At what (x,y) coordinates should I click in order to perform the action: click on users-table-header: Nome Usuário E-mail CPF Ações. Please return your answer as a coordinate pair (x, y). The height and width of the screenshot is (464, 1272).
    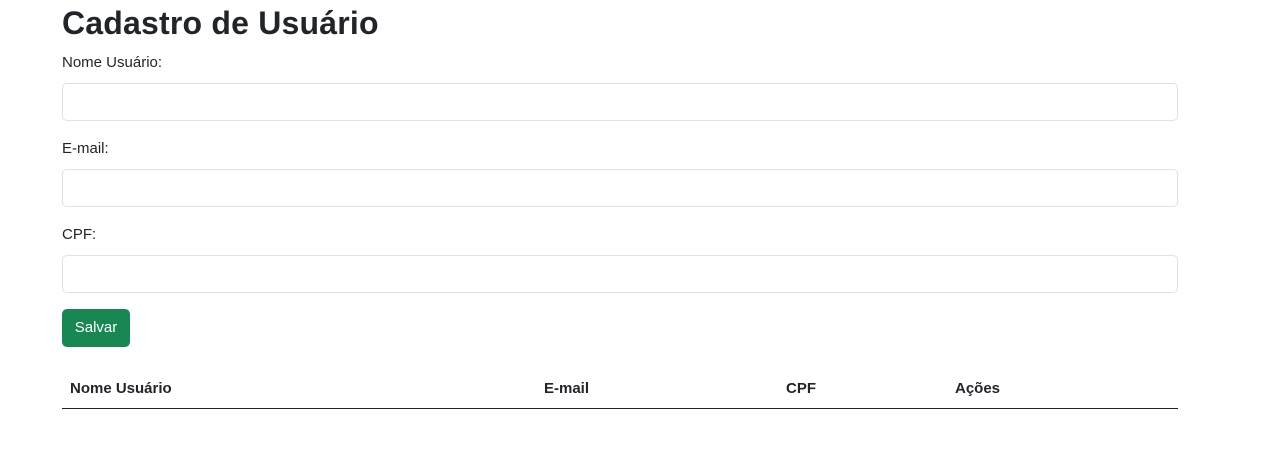
    Looking at the image, I should click on (620, 390).